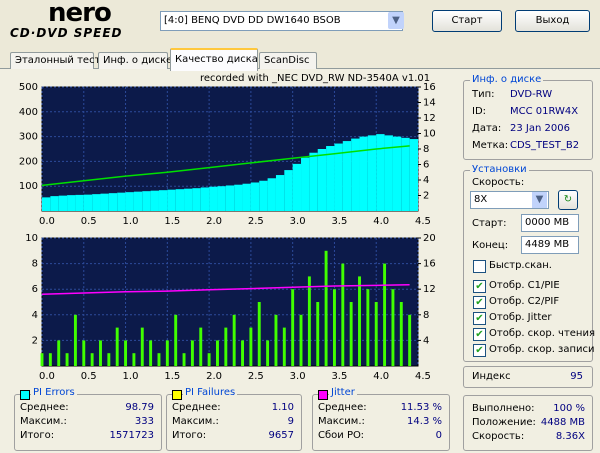 The image size is (600, 453). Describe the element at coordinates (210, 392) in the screenshot. I see `stats-title: PI Failures` at that location.